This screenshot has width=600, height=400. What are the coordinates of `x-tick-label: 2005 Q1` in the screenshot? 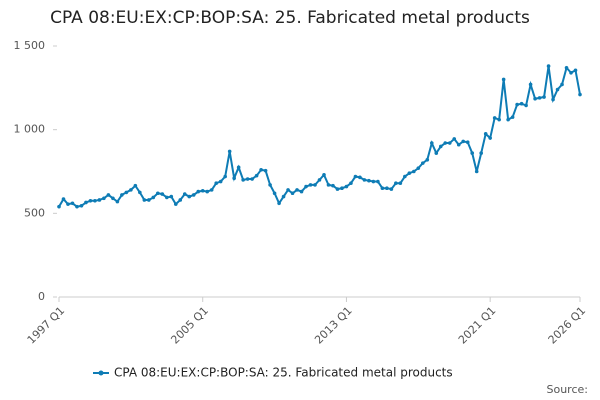 It's located at (189, 325).